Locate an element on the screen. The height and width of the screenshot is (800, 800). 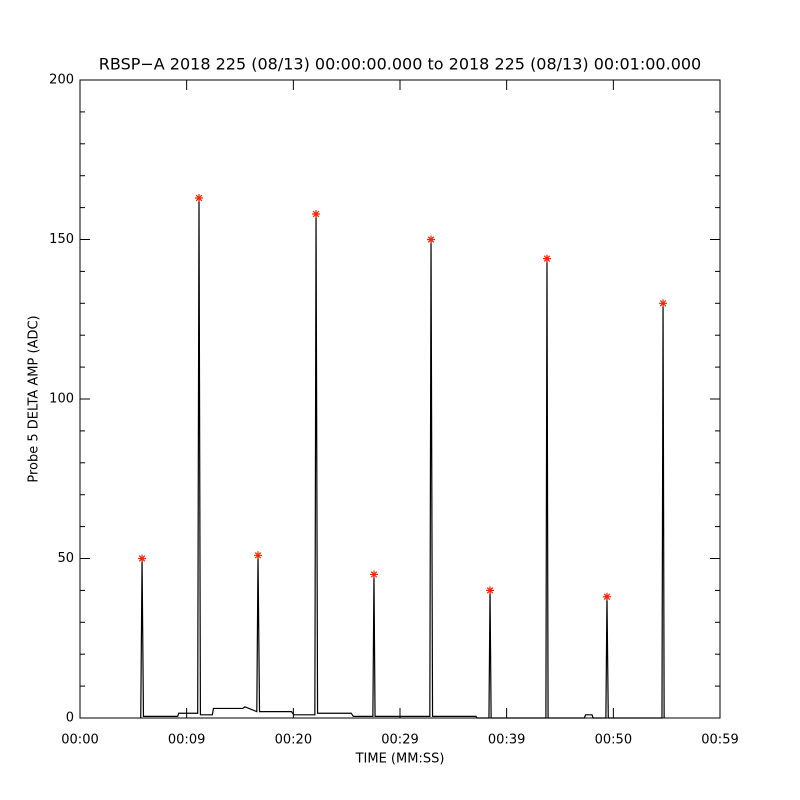
y-tick-label: 200 is located at coordinates (61, 80).